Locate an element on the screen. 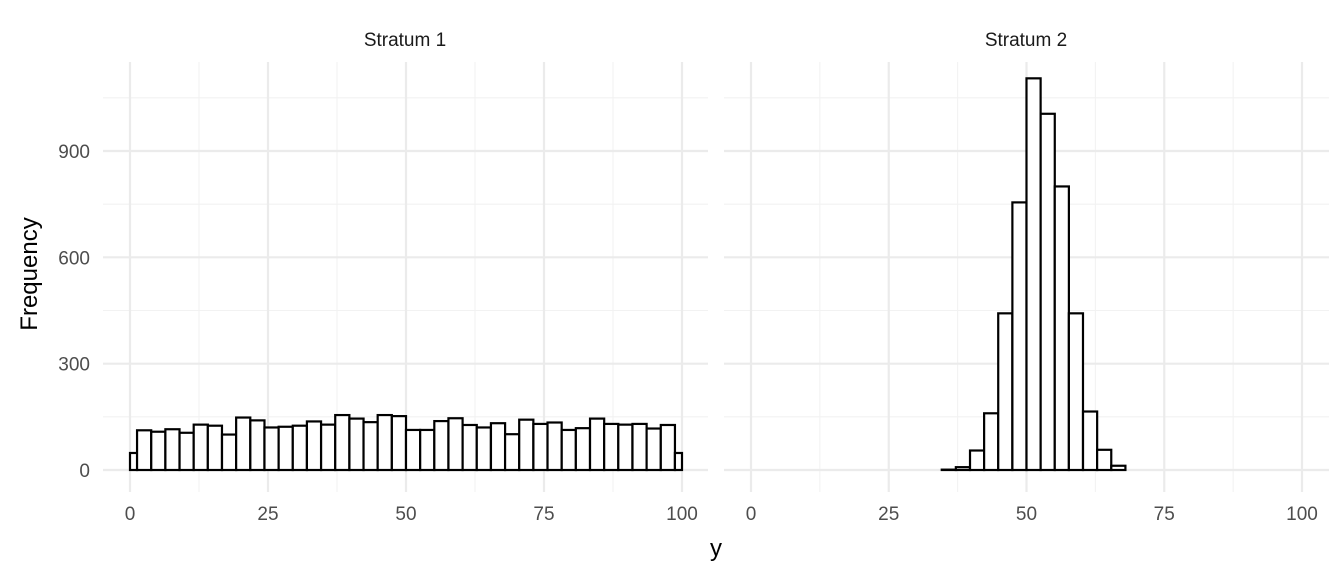  y-axis-title: Frequency is located at coordinates (29, 273).